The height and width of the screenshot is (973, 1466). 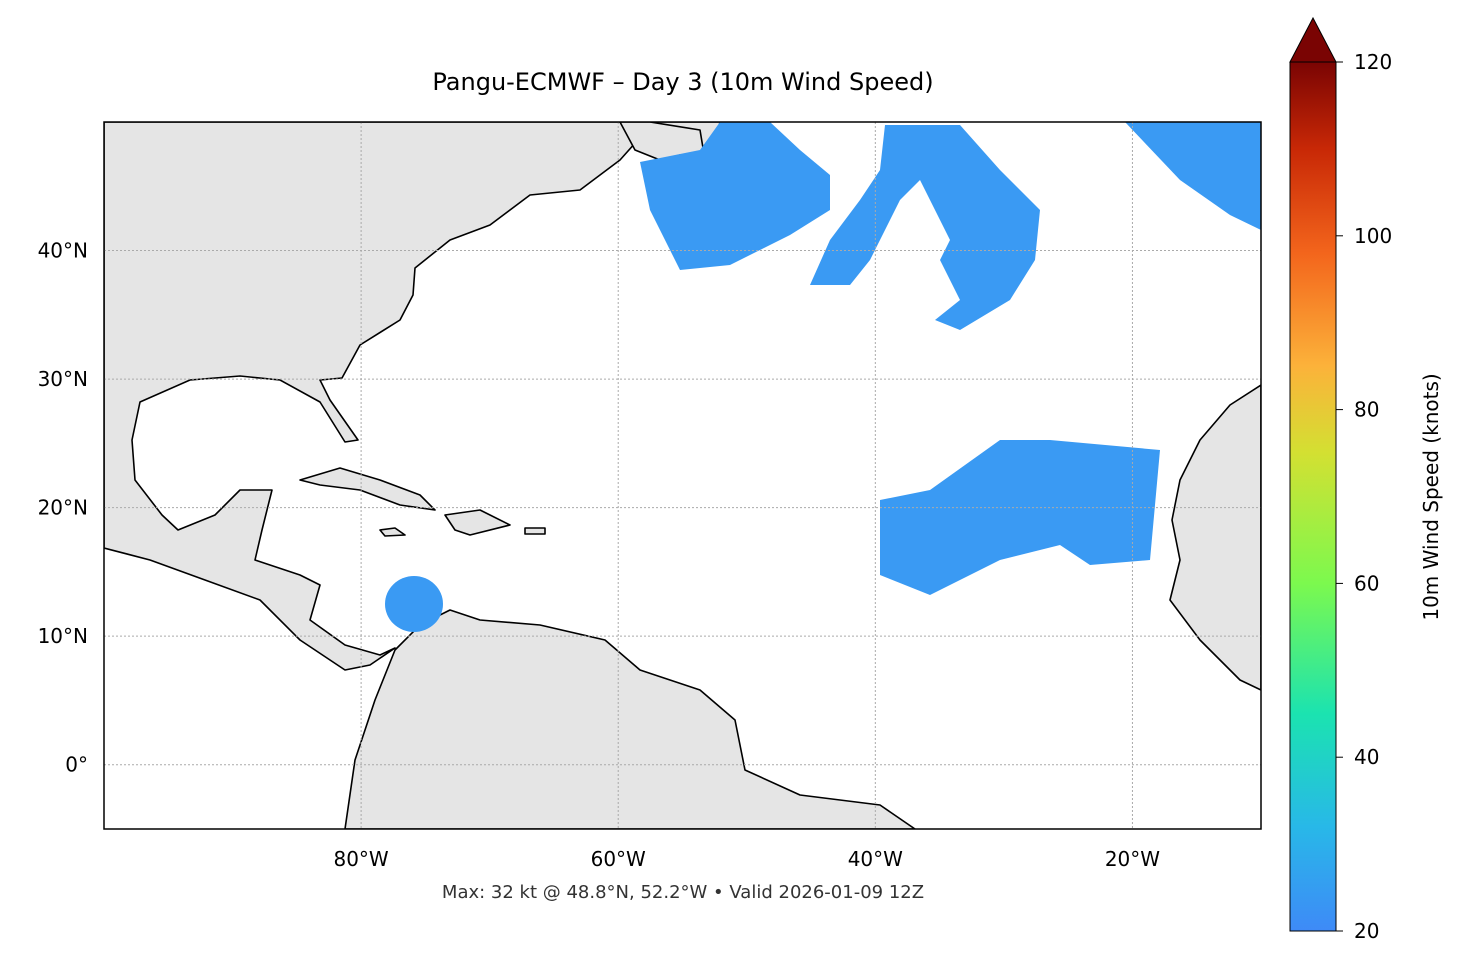 What do you see at coordinates (1364, 496) in the screenshot?
I see `colorbar-axis: 20 40 60 80 100 120` at bounding box center [1364, 496].